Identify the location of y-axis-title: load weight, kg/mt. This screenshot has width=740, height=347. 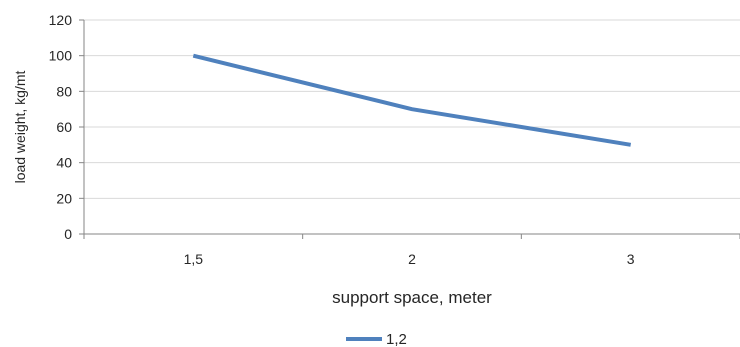
(20, 126).